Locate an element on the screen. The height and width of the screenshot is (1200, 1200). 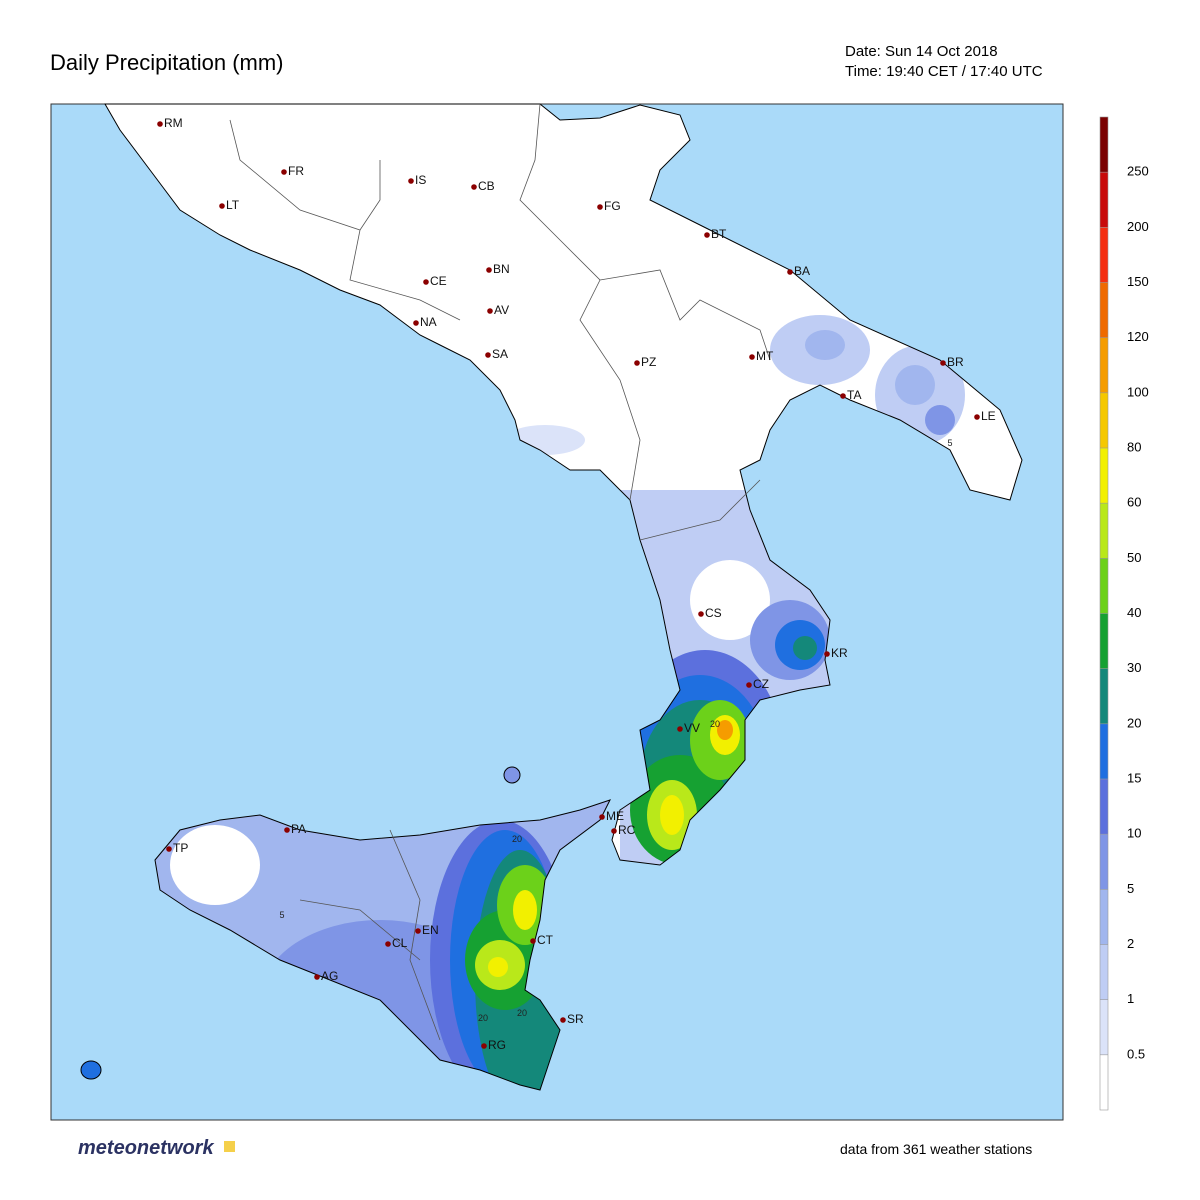
city-label: PZ is located at coordinates (648, 362).